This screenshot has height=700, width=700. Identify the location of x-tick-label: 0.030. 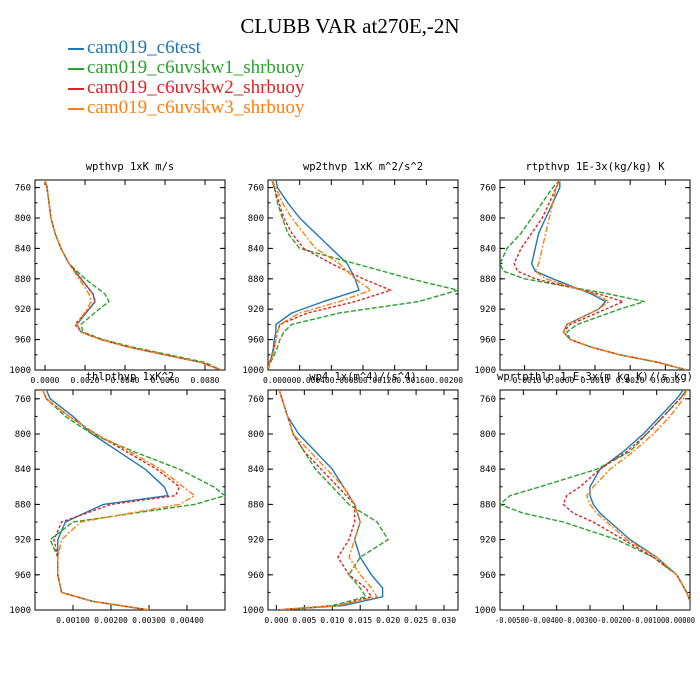
(444, 620).